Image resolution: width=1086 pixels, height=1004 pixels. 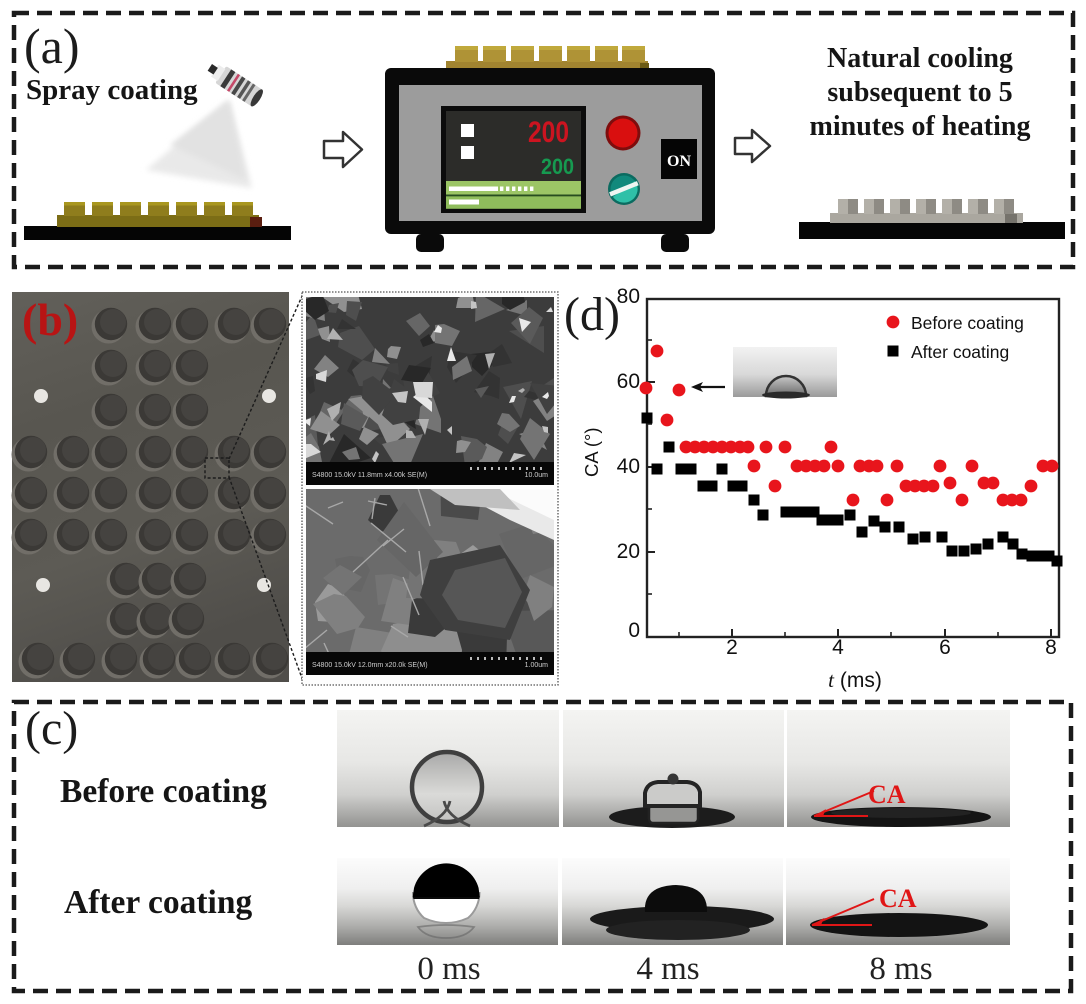 What do you see at coordinates (370, 665) in the screenshot?
I see `svg-text:S4800 15.0kV 12.0mm x20.0k SE(: S4800 15.0kV 12.0mm x20.0k SE(M)` at bounding box center [370, 665].